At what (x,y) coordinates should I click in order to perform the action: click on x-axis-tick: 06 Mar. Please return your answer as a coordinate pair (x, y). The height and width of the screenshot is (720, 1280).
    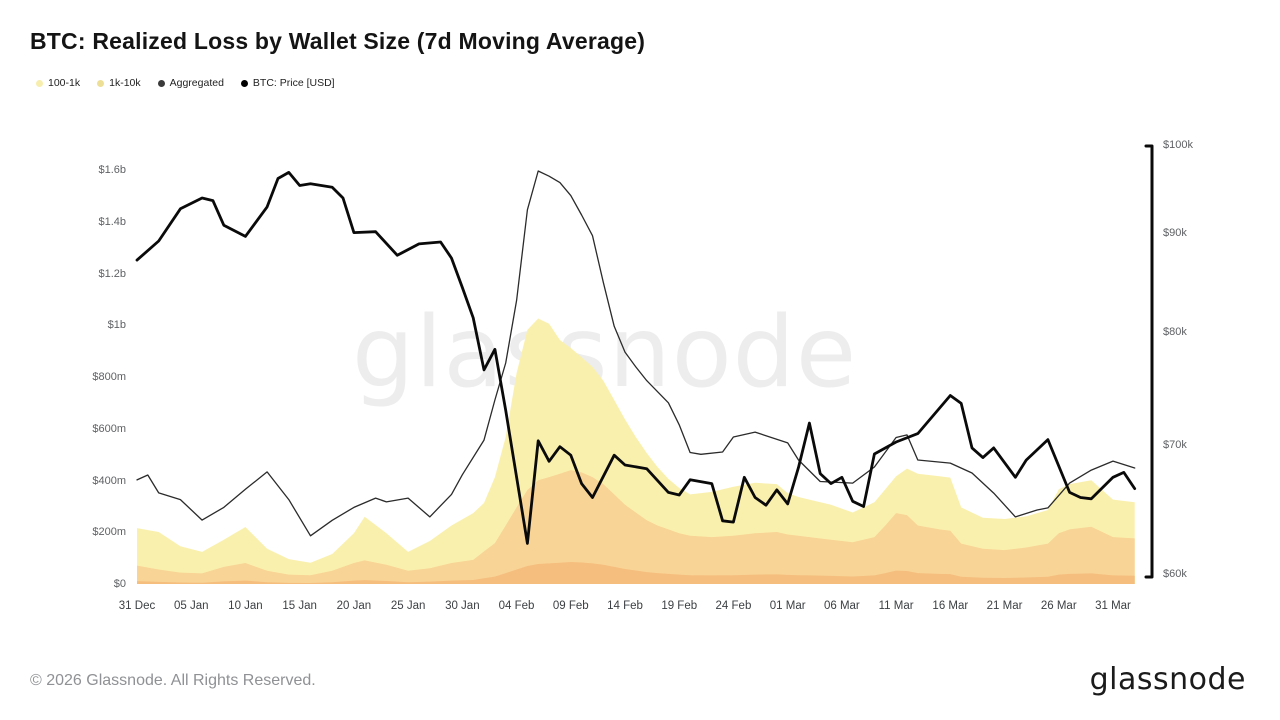
    Looking at the image, I should click on (841, 606).